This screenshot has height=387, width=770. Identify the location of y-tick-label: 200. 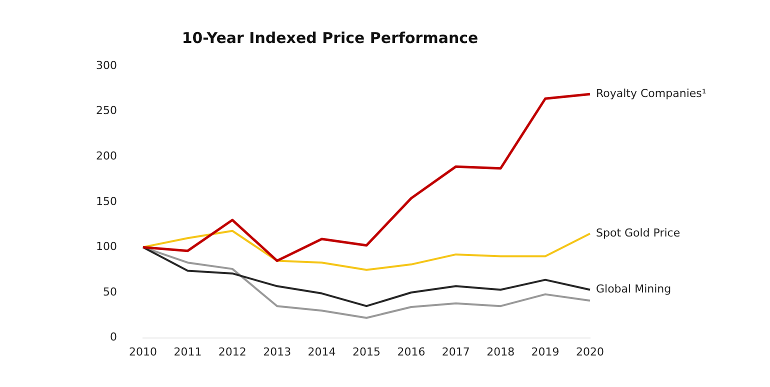
(106, 155).